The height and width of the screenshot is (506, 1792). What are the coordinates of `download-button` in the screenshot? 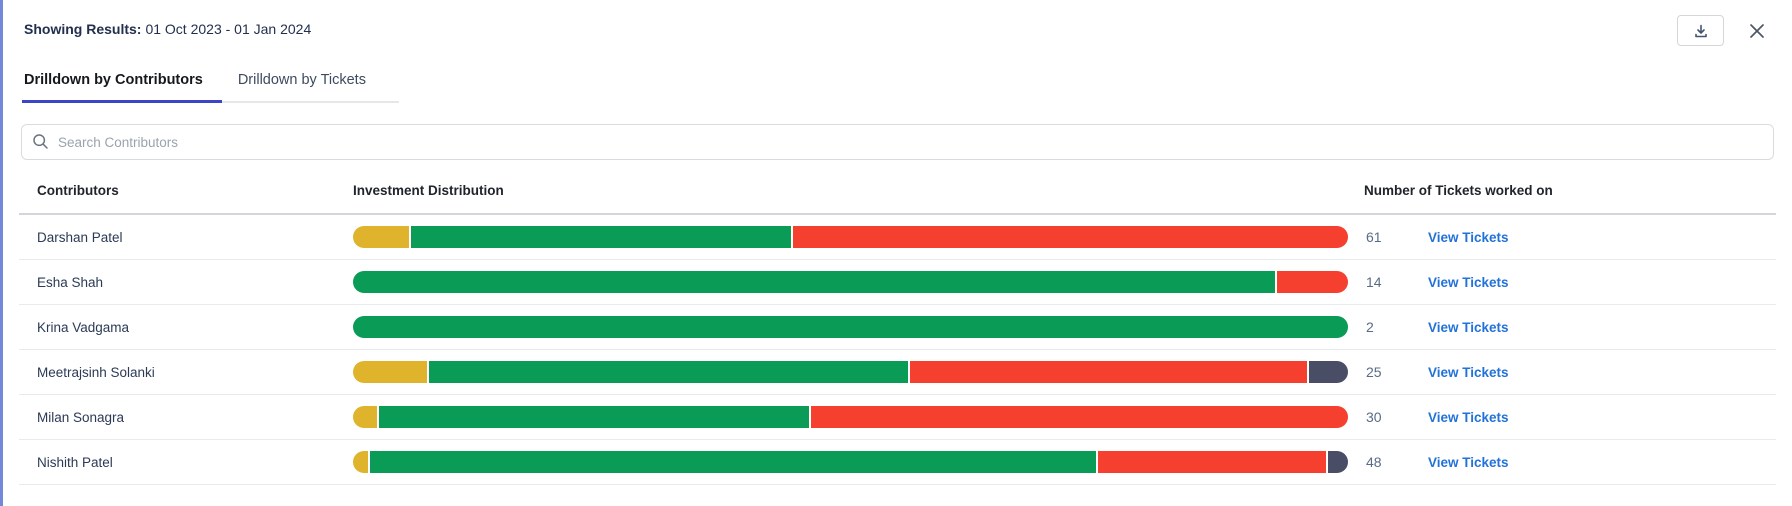 It's located at (1700, 30).